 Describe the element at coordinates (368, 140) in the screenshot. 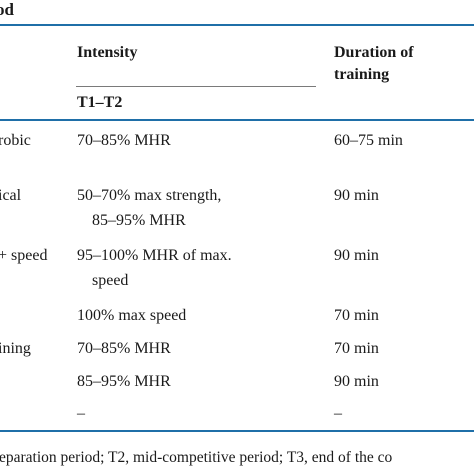

I see `row-duration: 60–75 min` at that location.